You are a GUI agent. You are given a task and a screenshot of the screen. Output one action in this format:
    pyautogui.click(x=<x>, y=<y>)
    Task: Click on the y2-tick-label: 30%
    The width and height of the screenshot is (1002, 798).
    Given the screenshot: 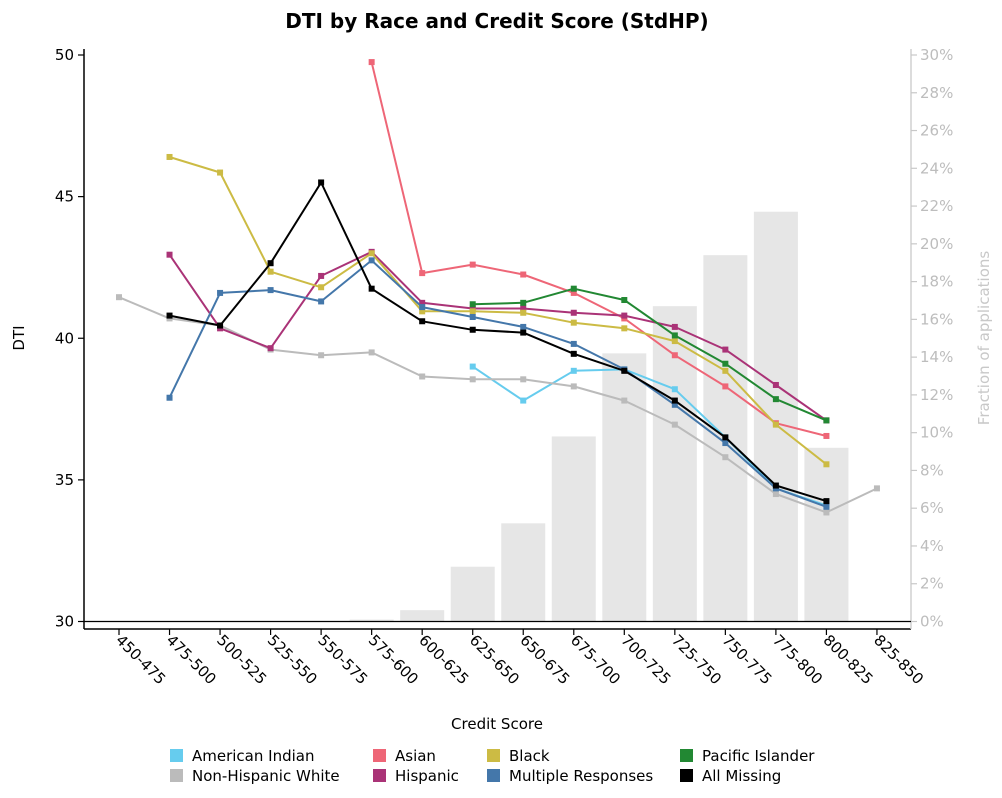 What is the action you would take?
    pyautogui.click(x=936, y=55)
    